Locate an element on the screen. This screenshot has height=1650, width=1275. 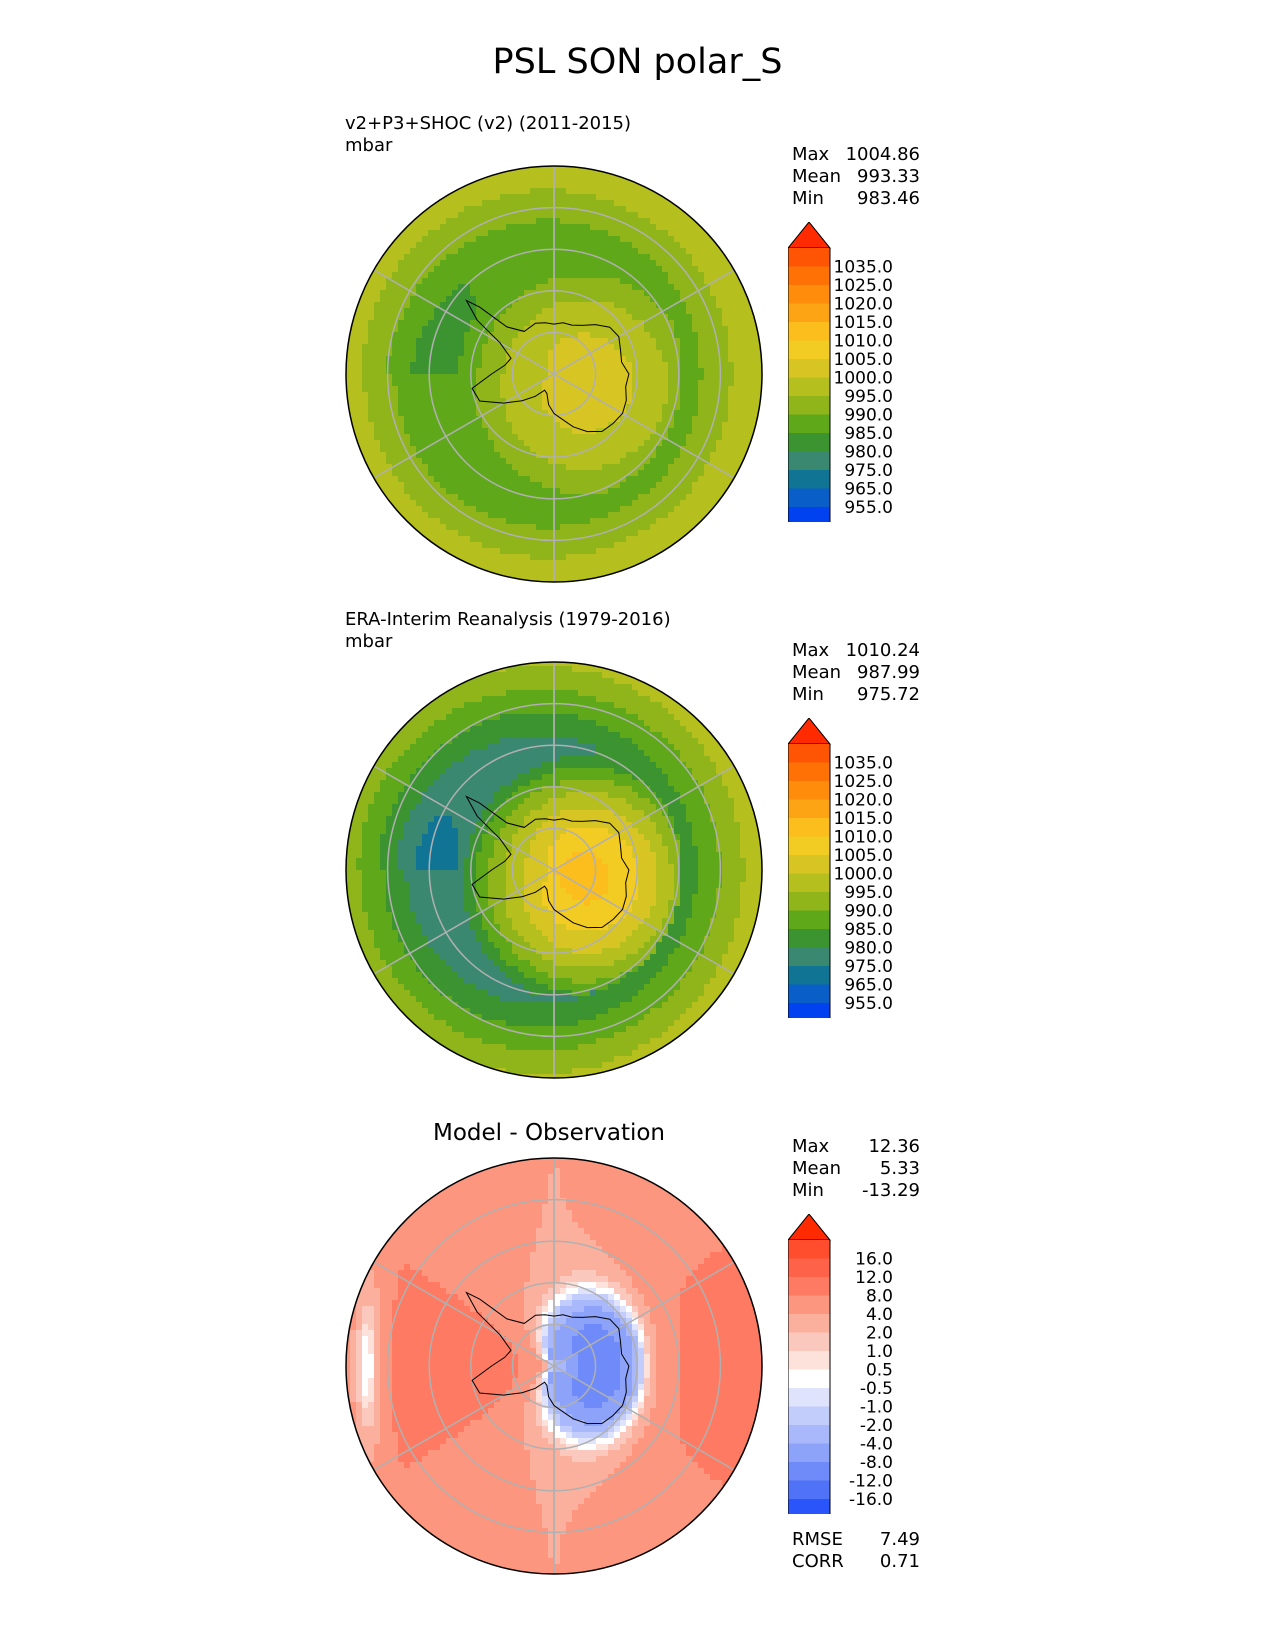
diff-stat-max: Max 12.36 is located at coordinates (856, 1147).